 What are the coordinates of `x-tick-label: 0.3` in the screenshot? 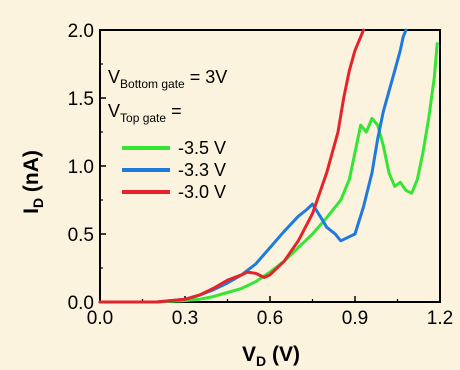 It's located at (185, 318).